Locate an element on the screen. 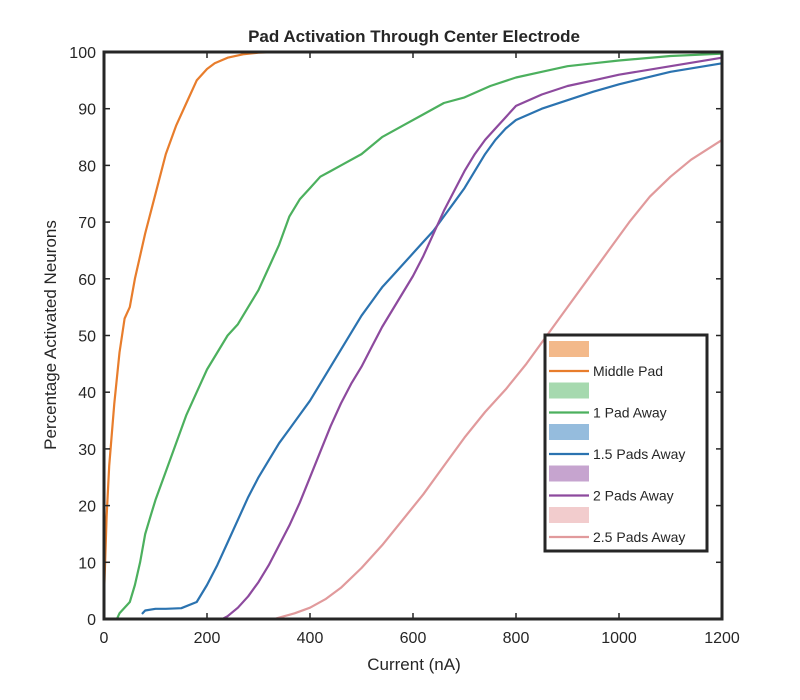 The image size is (800, 700). y-tick-label-7: 70 is located at coordinates (87, 223).